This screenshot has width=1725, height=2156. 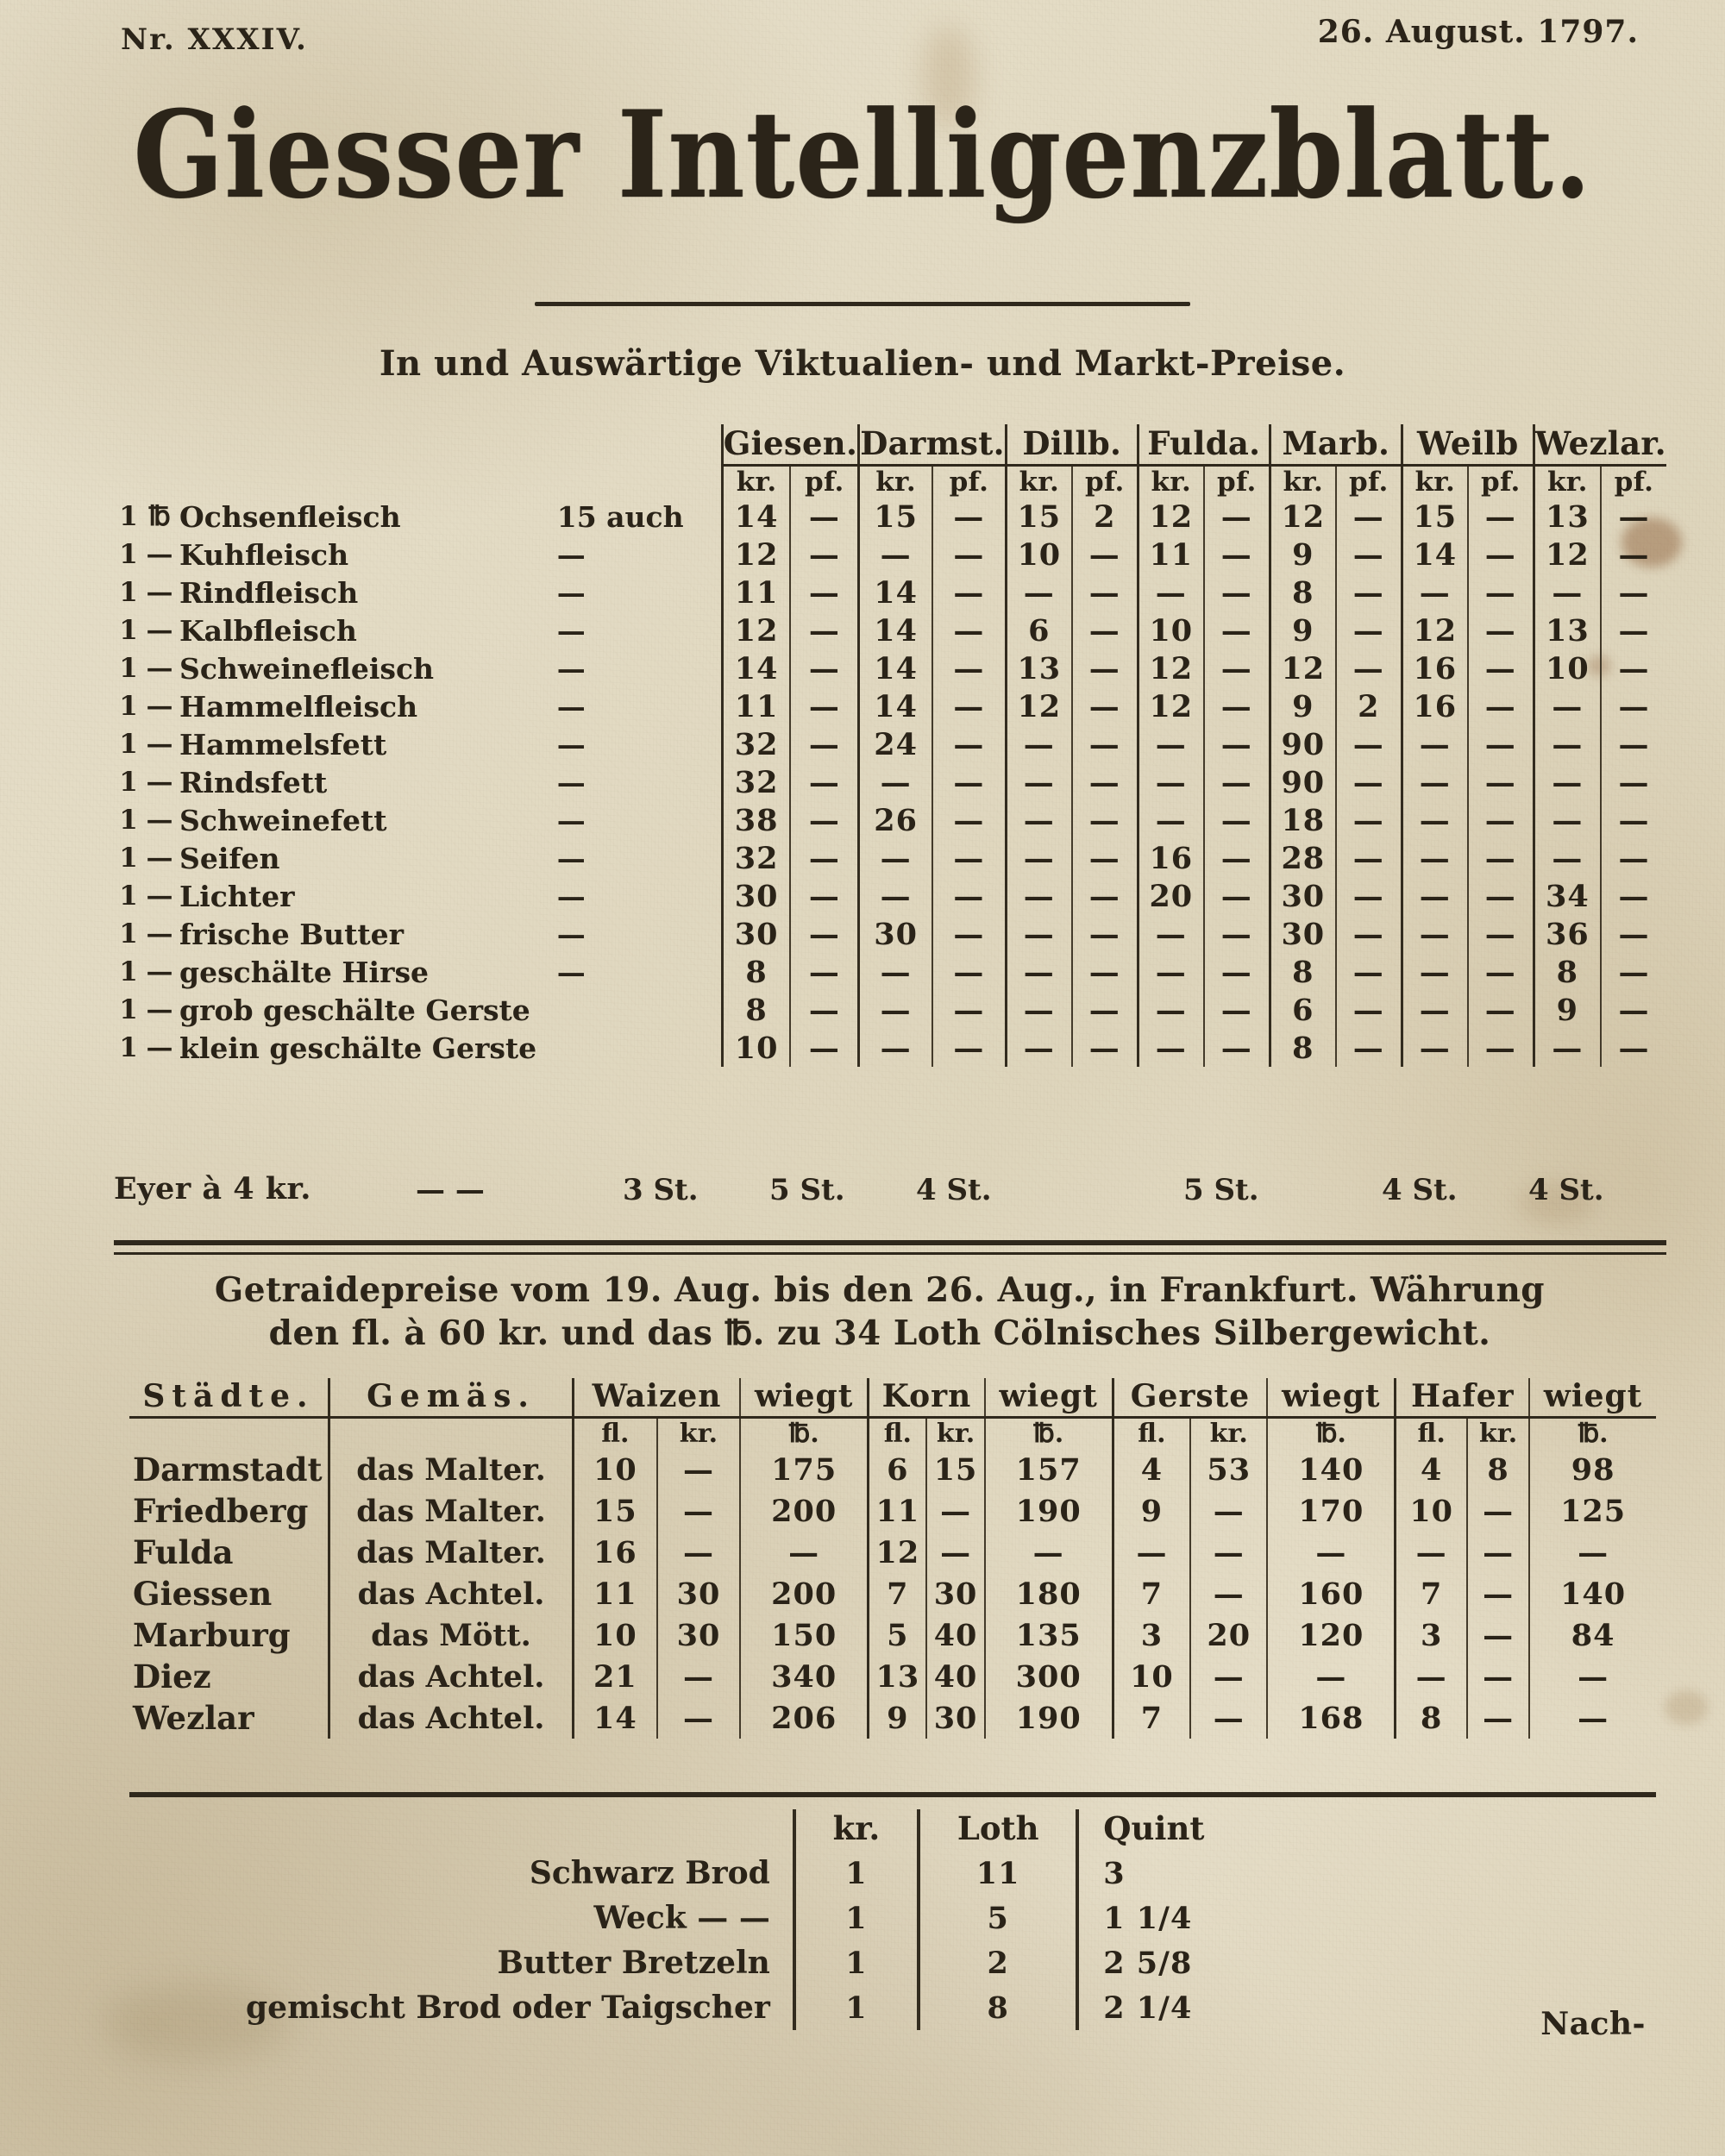 I want to click on victuals-row-item-name: Schweinefleisch, so click(x=307, y=668).